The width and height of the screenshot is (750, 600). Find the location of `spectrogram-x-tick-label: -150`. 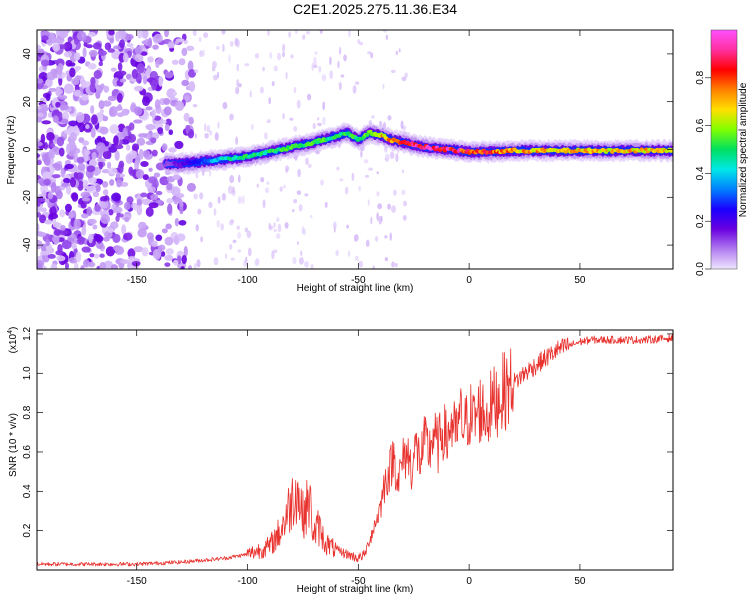

spectrogram-x-tick-label: -150 is located at coordinates (137, 280).